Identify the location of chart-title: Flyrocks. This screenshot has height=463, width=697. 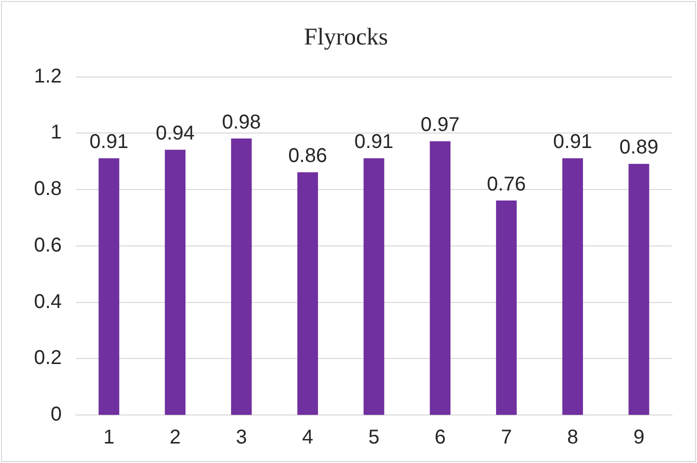
(346, 37).